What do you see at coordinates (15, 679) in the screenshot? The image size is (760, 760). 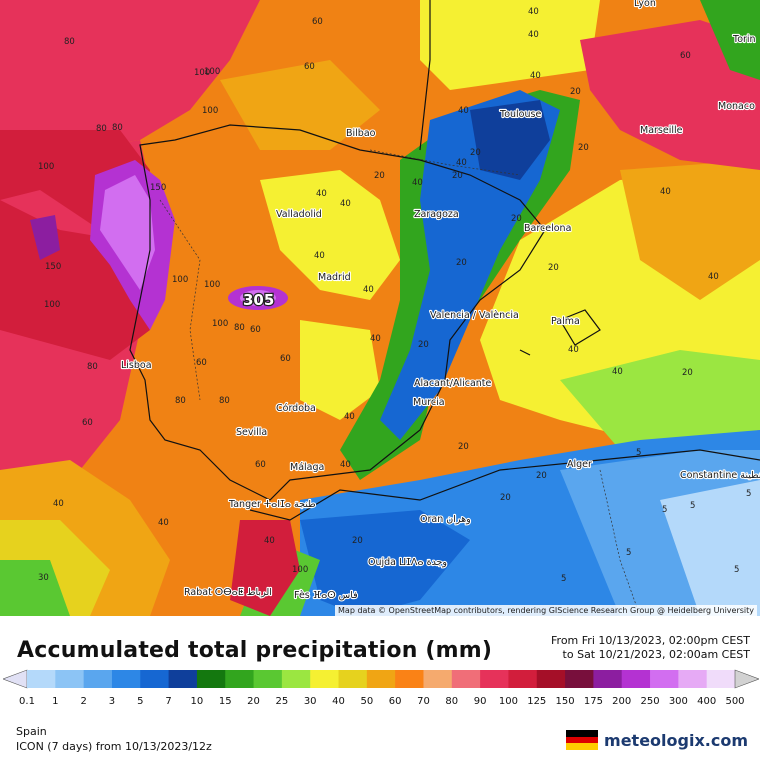 I see `scale-arrow-low` at bounding box center [15, 679].